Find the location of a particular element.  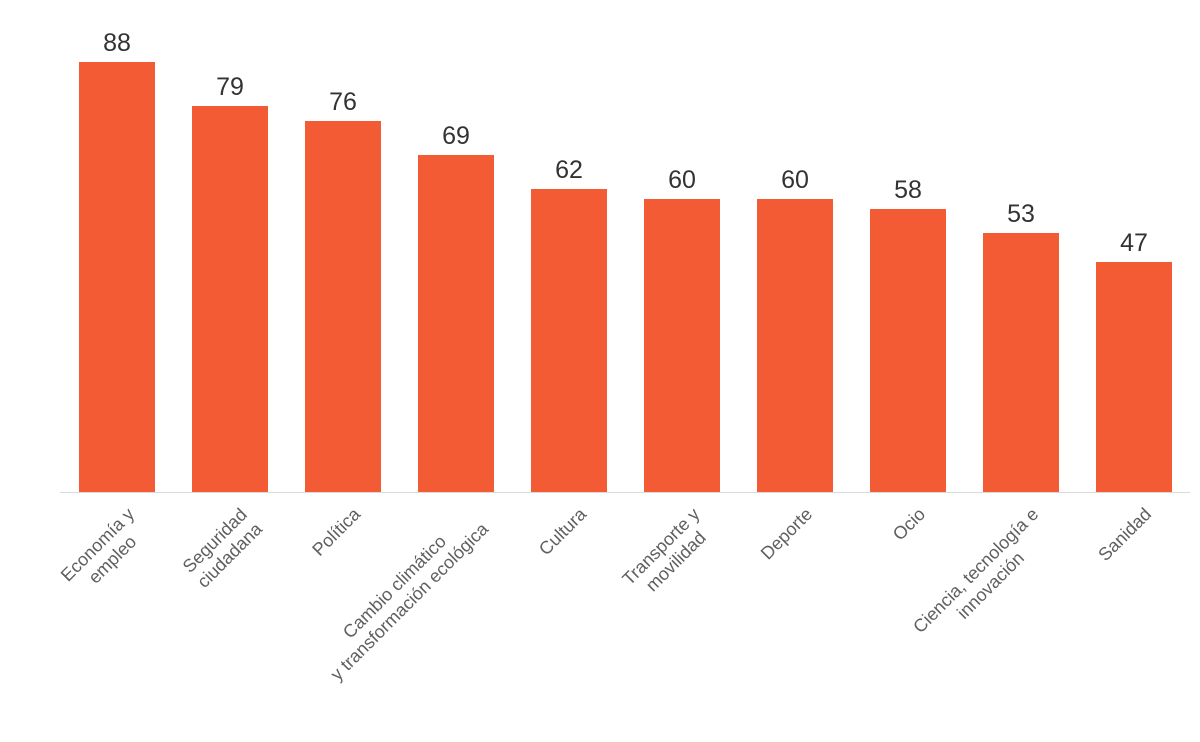

bar-value-label: 53 is located at coordinates (1021, 214).